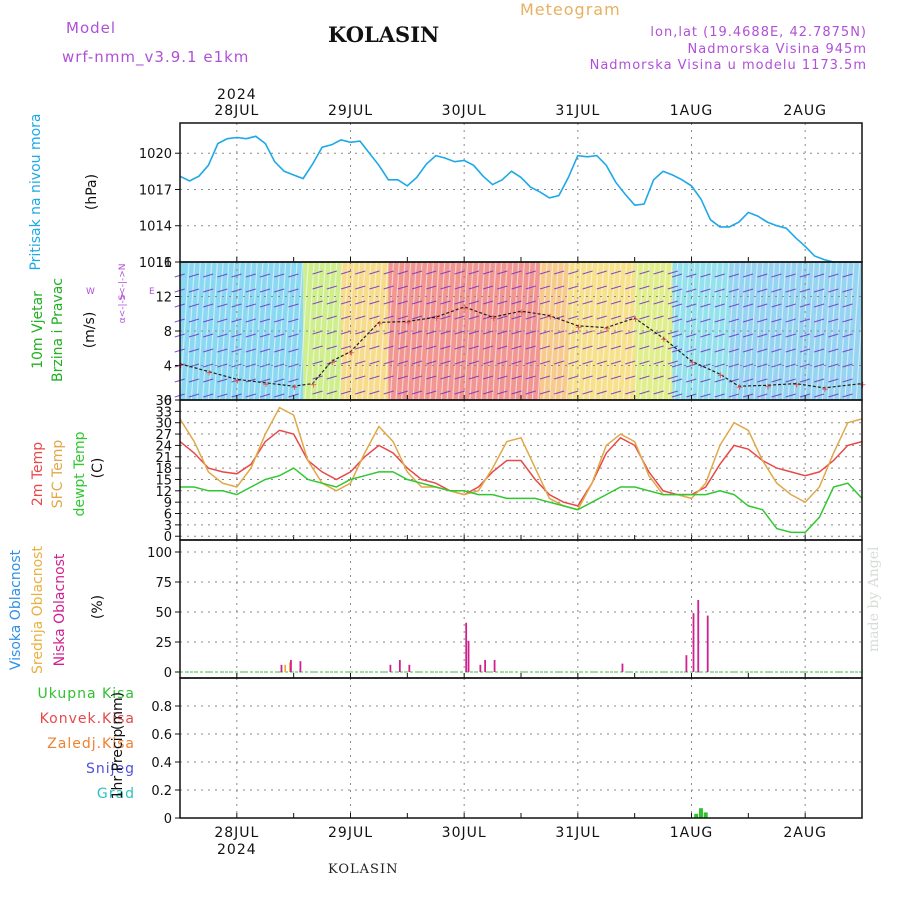  What do you see at coordinates (152, 292) in the screenshot?
I see `compass-east: E` at bounding box center [152, 292].